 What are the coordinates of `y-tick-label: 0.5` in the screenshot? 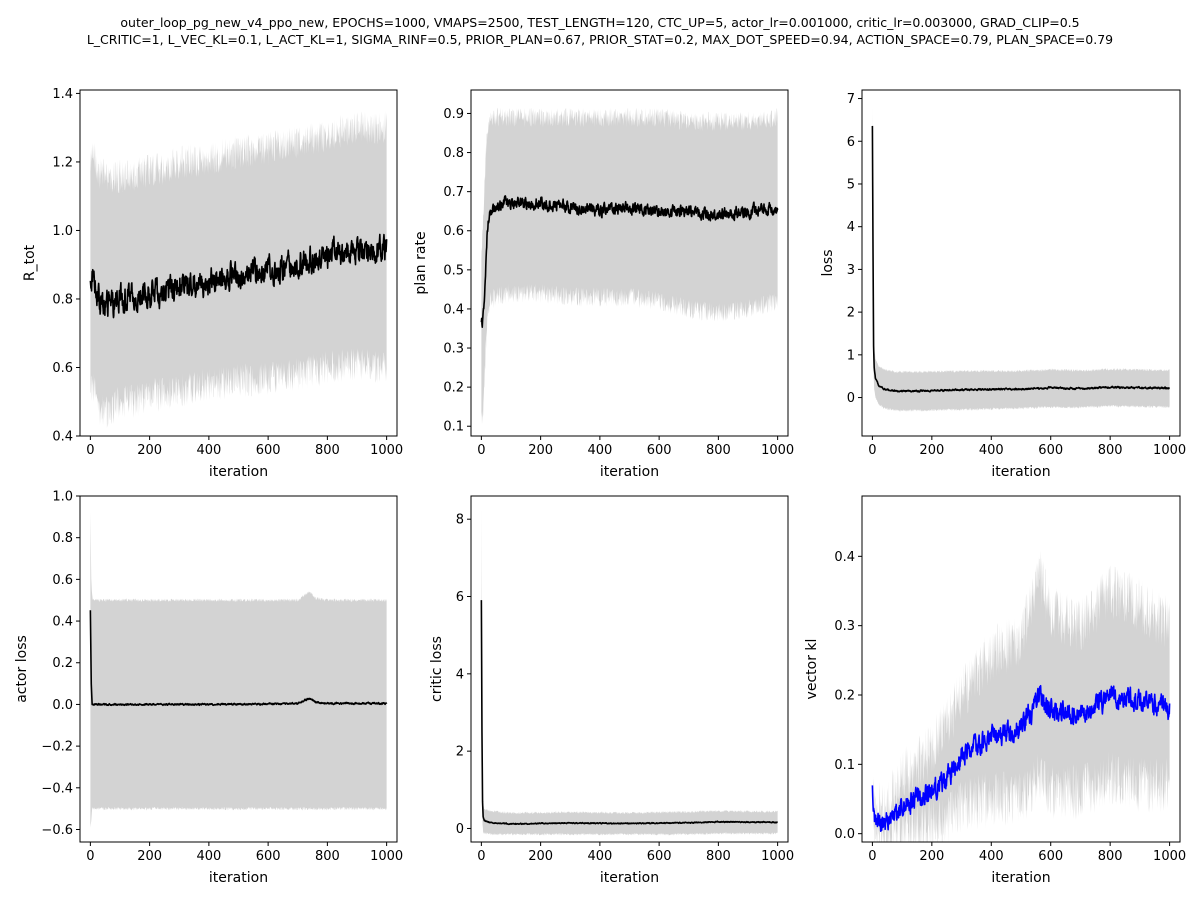 It's located at (453, 270).